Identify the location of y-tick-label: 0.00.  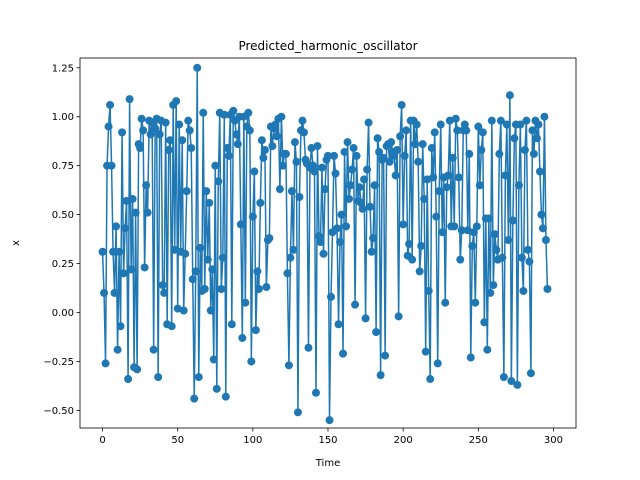
(63, 313).